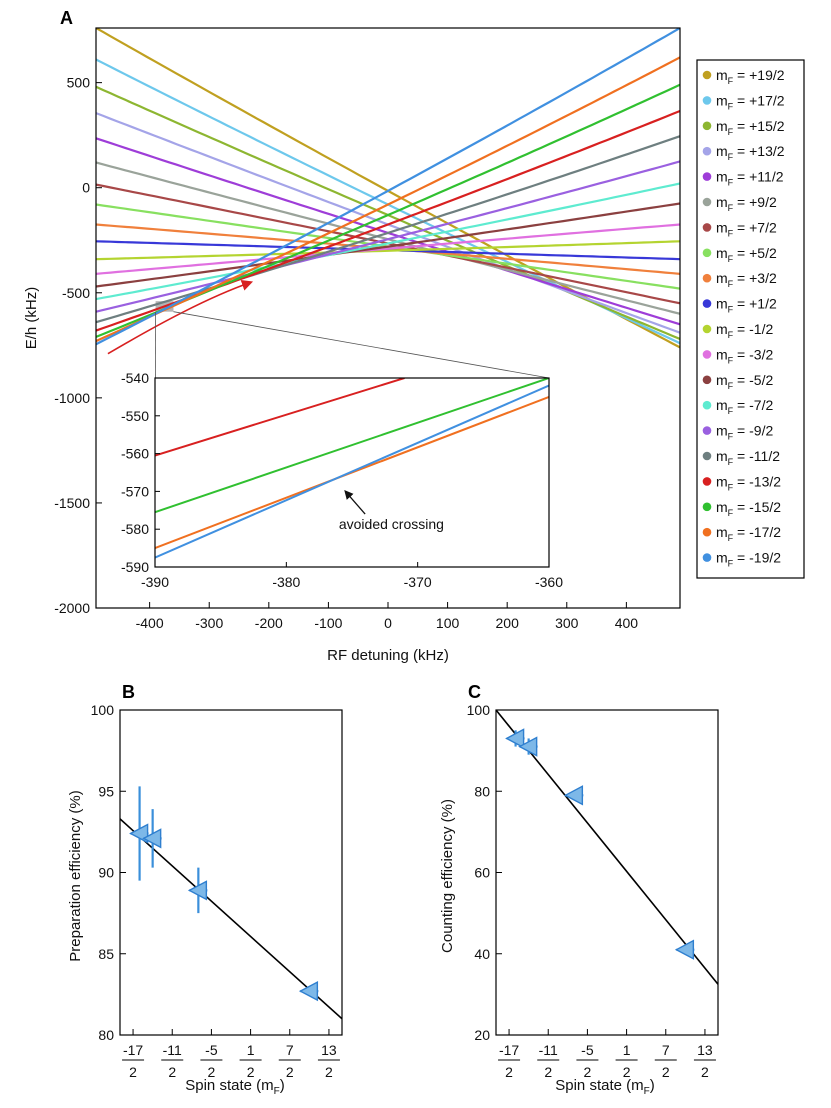  Describe the element at coordinates (106, 1035) in the screenshot. I see `panel-b-ytick-label: 80` at that location.